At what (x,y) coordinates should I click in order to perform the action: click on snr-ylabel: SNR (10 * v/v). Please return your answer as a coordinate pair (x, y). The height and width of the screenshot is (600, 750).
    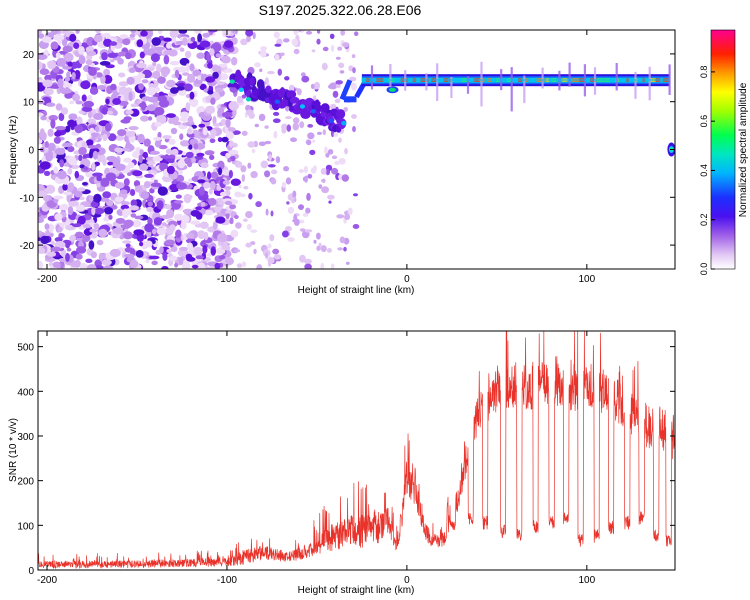
    Looking at the image, I should click on (13, 450).